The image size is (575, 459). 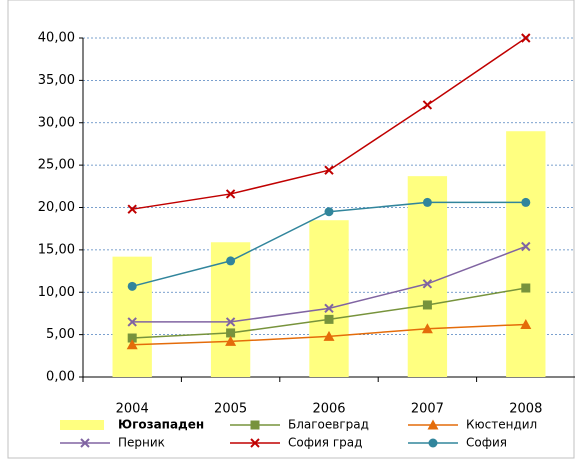 I want to click on y-tick-label: 25,00, so click(x=56, y=165).